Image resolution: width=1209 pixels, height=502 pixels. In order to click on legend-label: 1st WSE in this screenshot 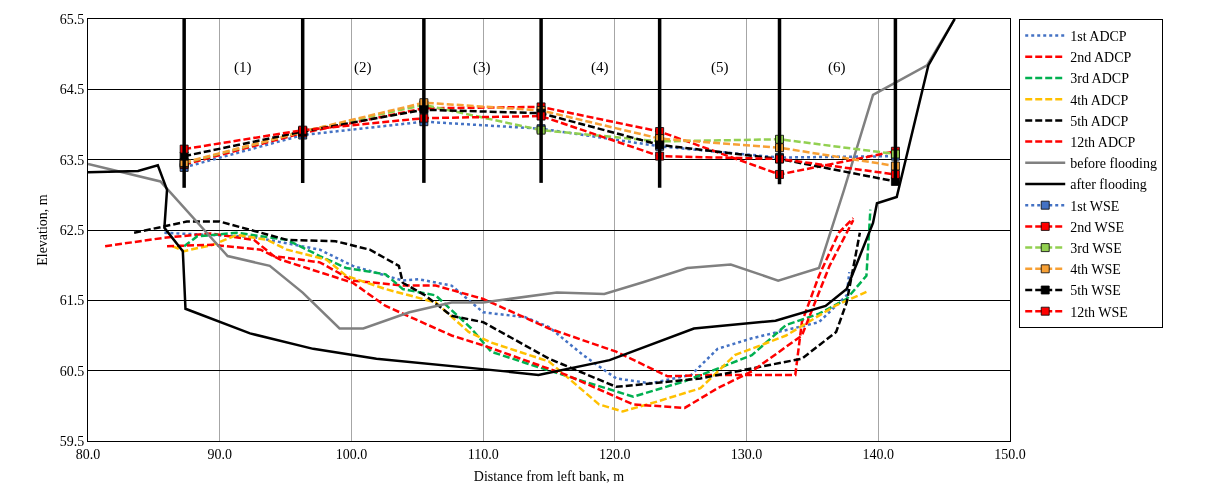, I will do `click(1095, 206)`.